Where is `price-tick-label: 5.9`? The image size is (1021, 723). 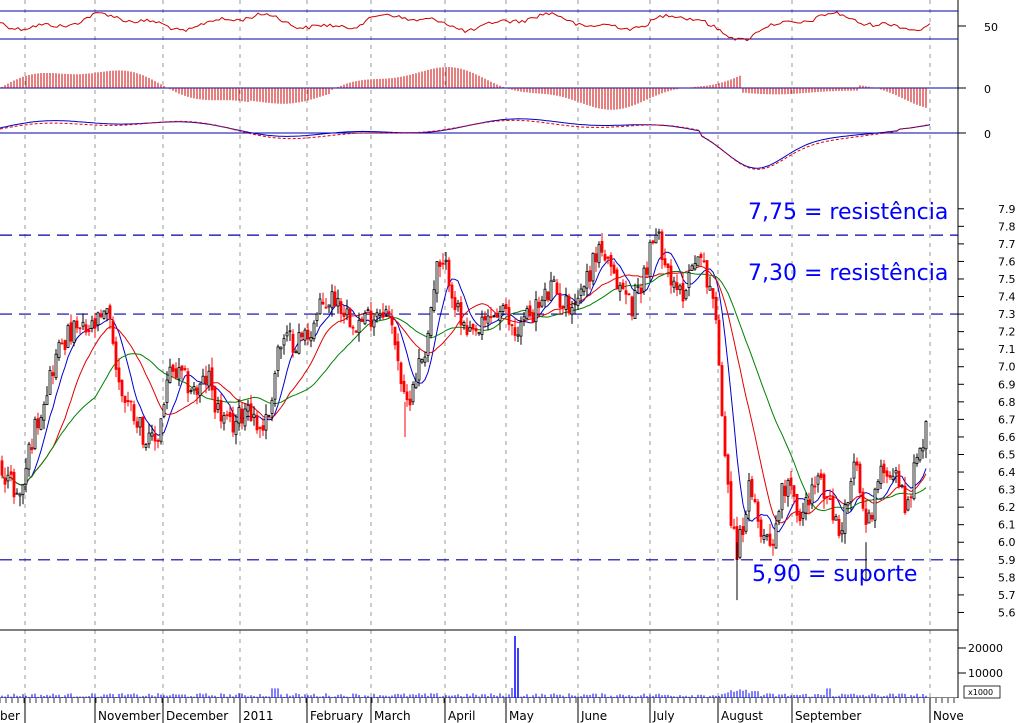 price-tick-label: 5.9 is located at coordinates (1007, 560).